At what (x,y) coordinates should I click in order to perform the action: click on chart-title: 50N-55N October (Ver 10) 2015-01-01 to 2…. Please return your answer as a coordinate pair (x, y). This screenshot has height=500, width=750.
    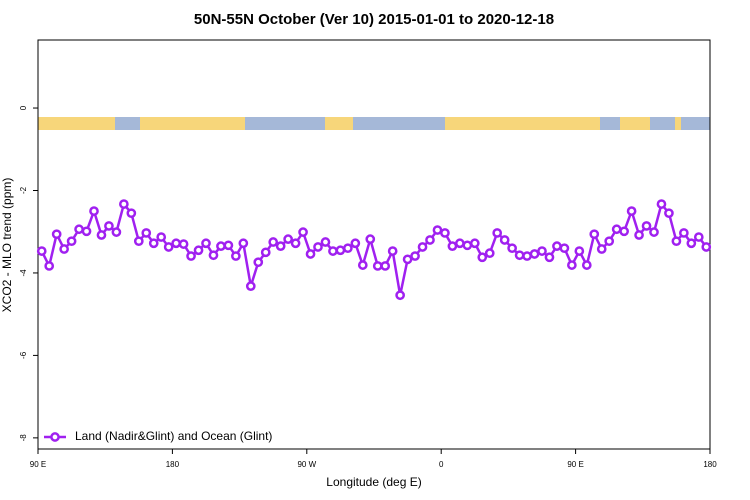
    Looking at the image, I should click on (374, 19).